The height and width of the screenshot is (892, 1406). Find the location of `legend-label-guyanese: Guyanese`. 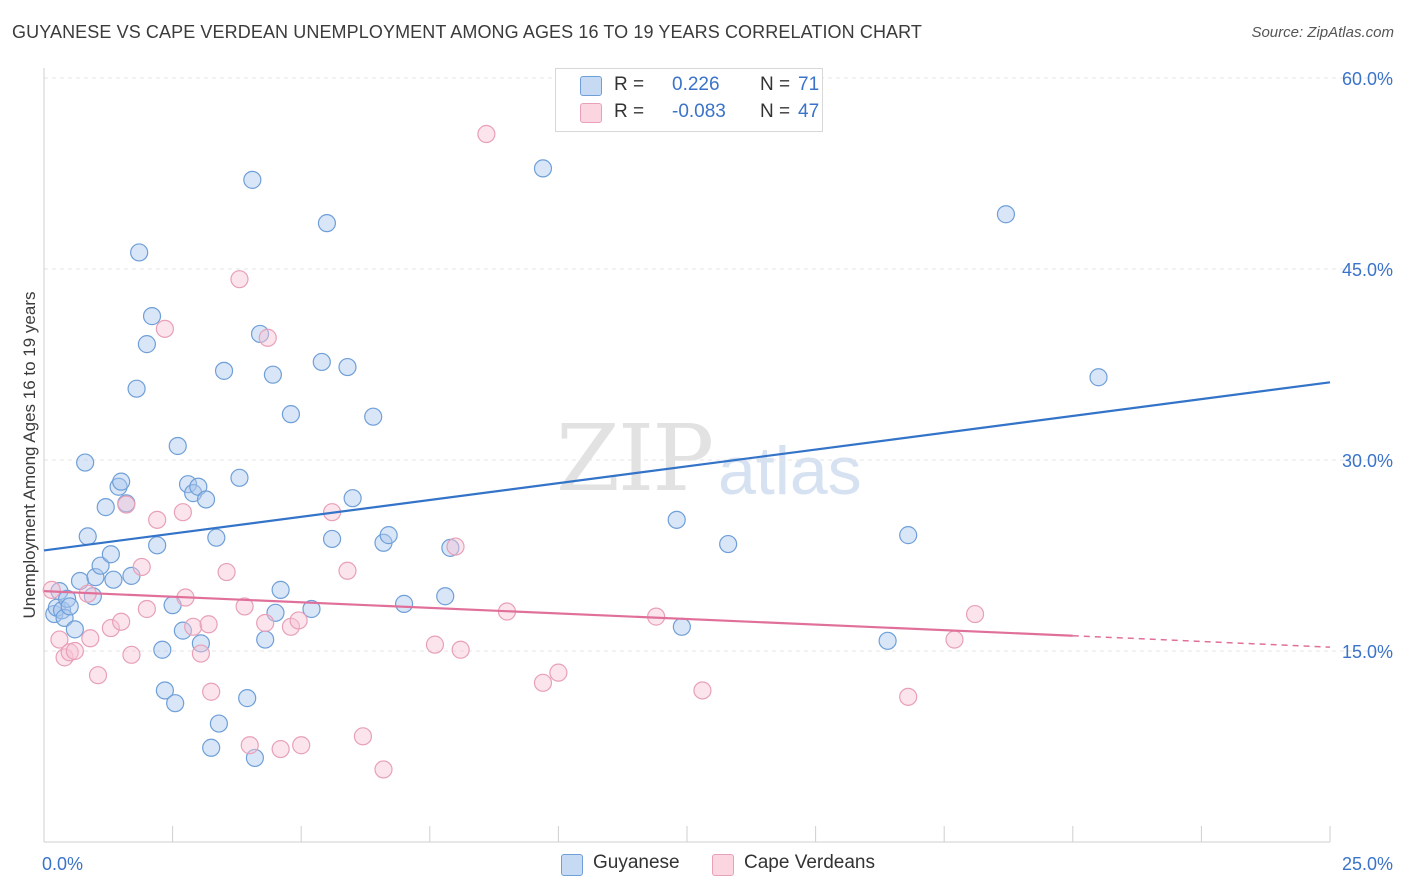

legend-label-guyanese: Guyanese is located at coordinates (636, 862).